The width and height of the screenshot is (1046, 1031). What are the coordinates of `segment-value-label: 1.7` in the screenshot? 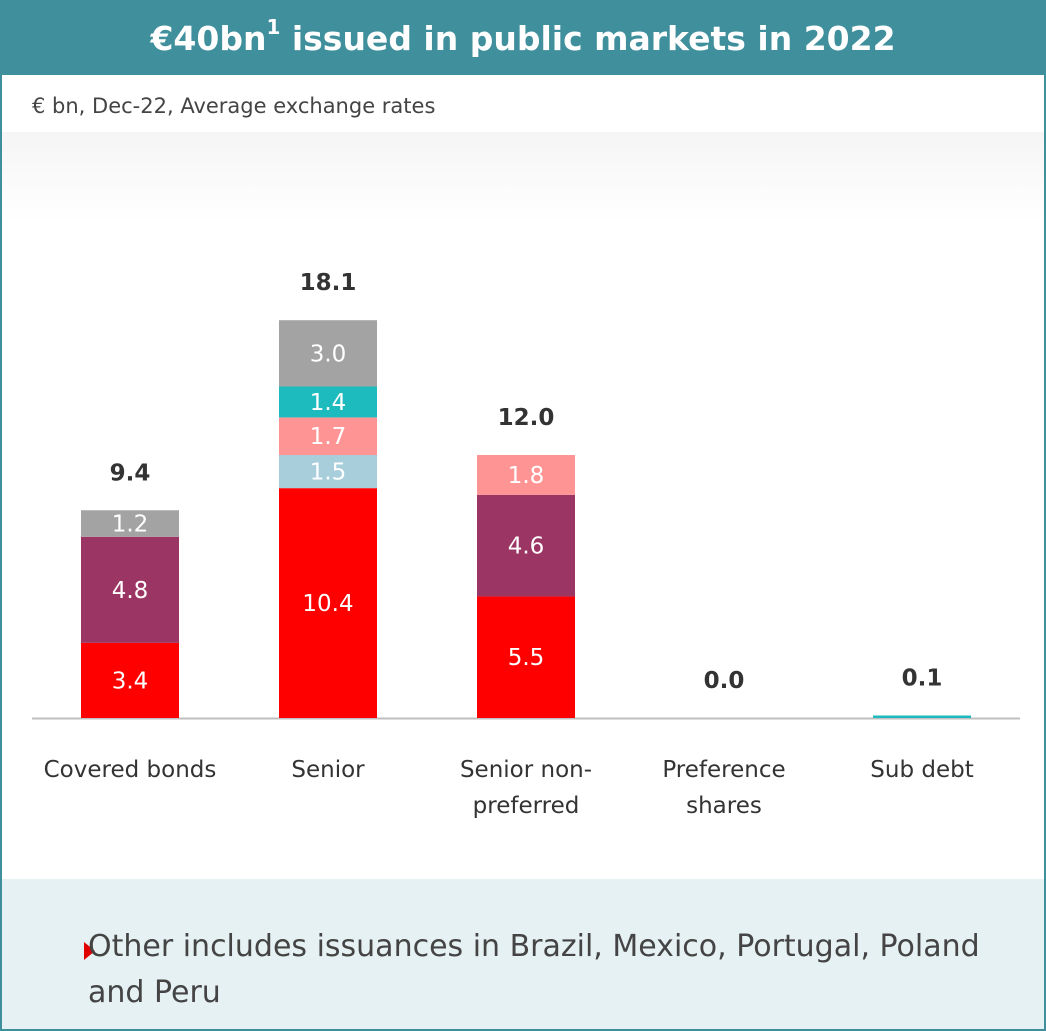 It's located at (328, 437).